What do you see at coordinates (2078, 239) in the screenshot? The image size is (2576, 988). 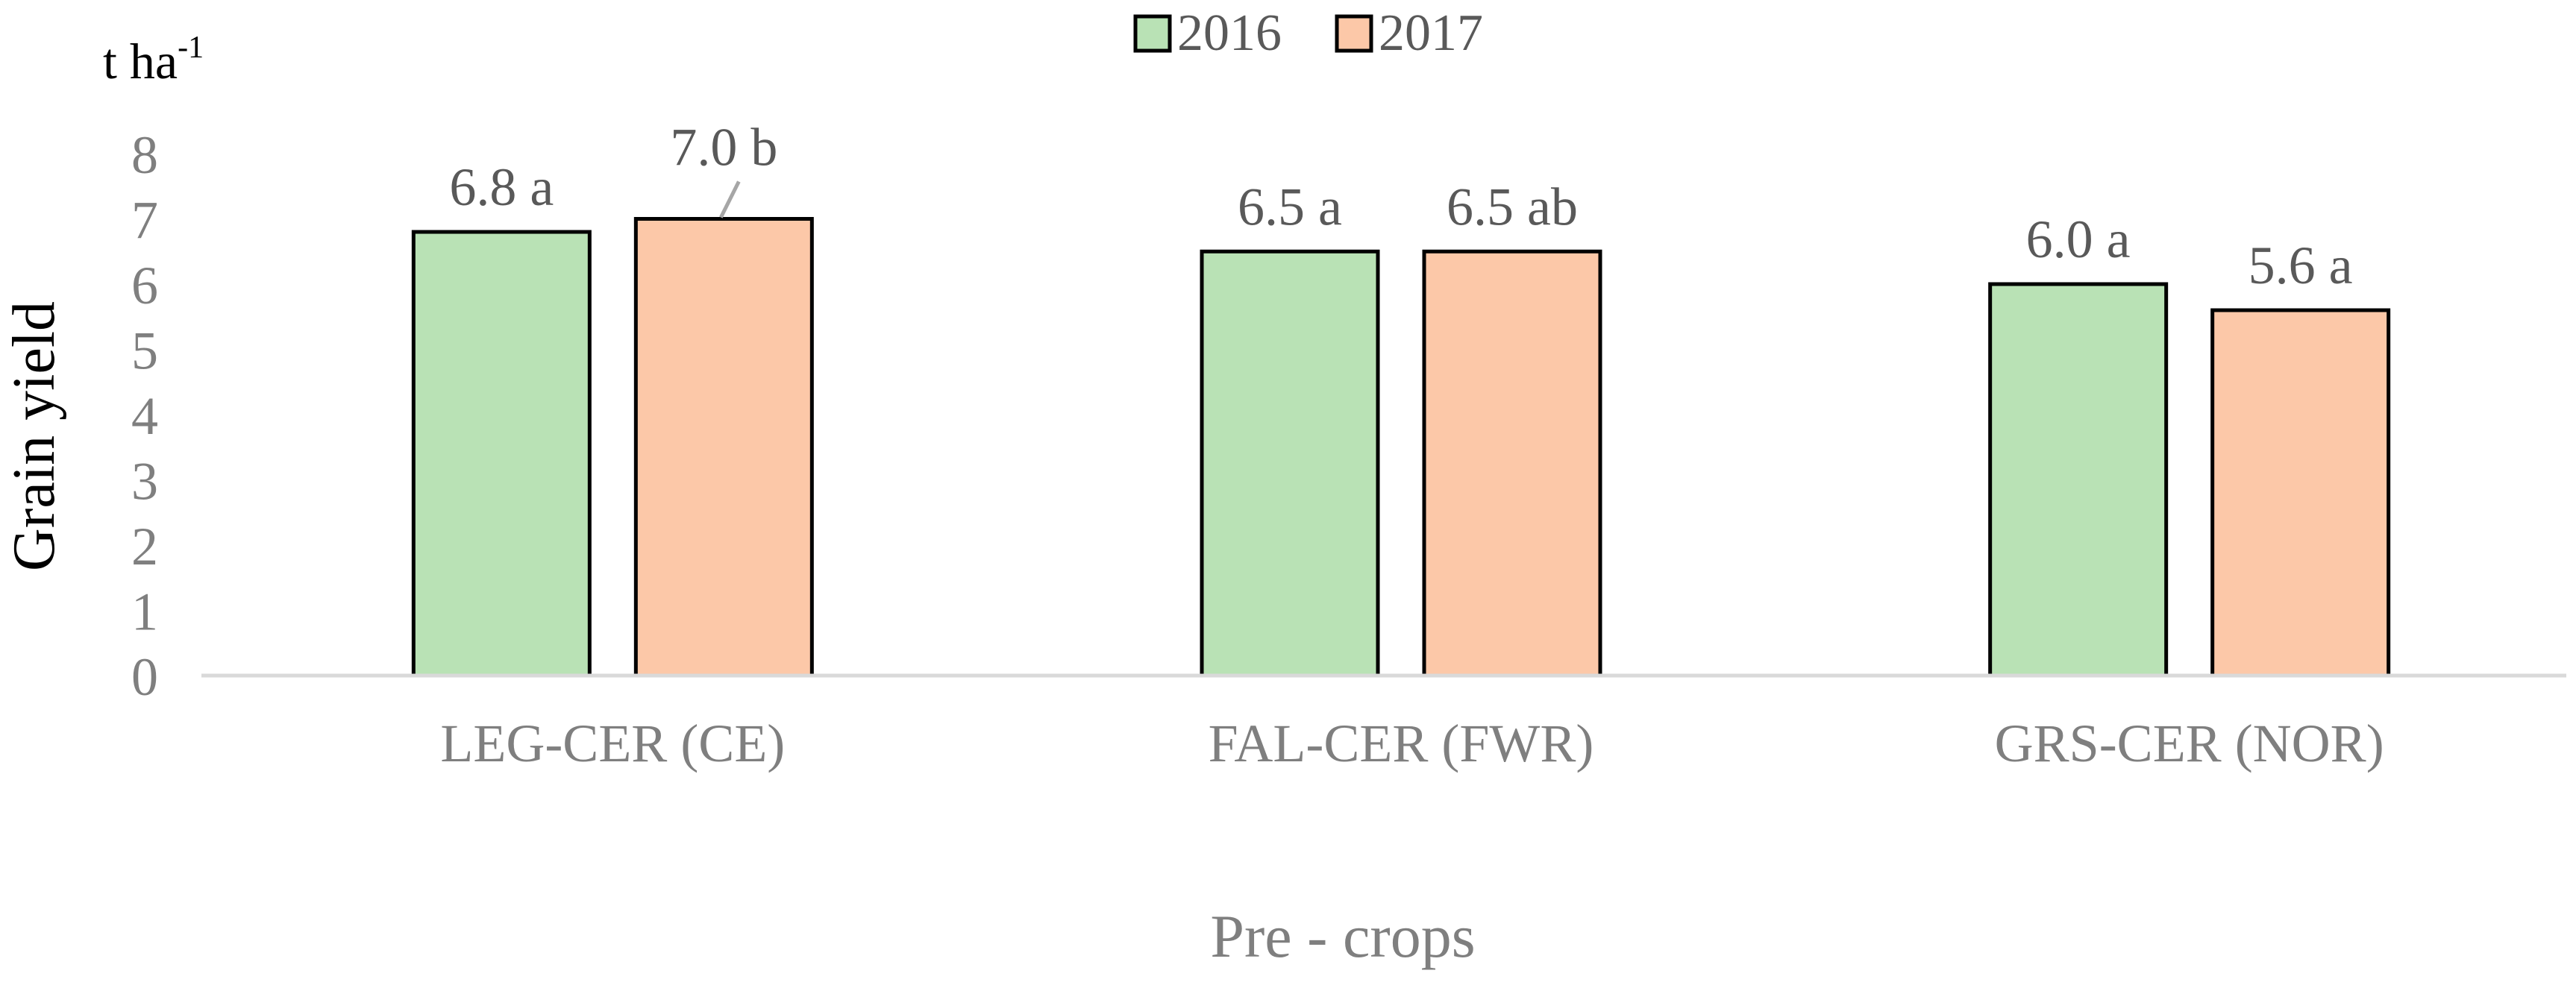 I see `data-label: 6.0 a` at bounding box center [2078, 239].